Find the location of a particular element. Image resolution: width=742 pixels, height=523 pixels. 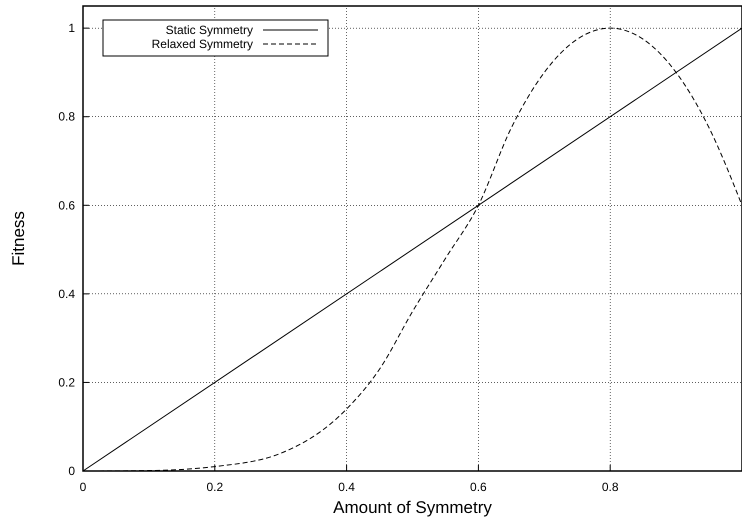

x-tick-label: 0 is located at coordinates (83, 487).